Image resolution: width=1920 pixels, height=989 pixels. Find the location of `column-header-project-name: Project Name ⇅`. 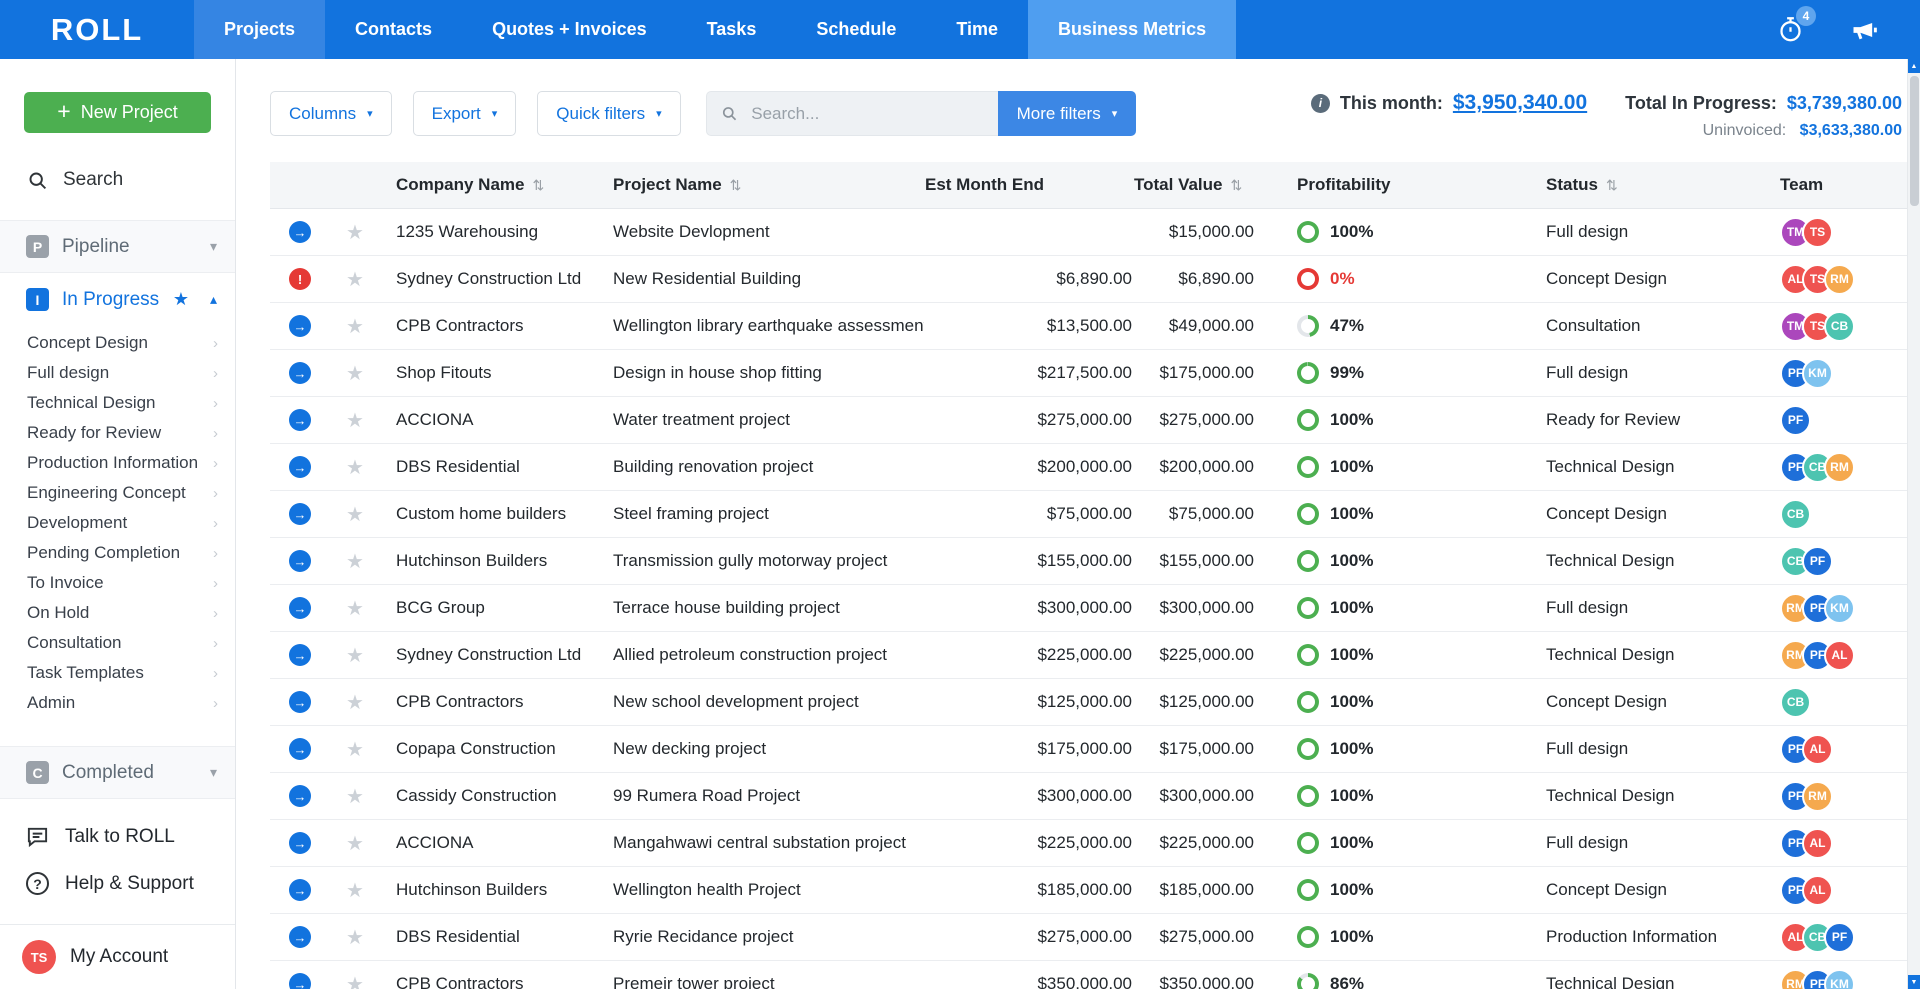

column-header-project-name: Project Name ⇅ is located at coordinates (761, 185).